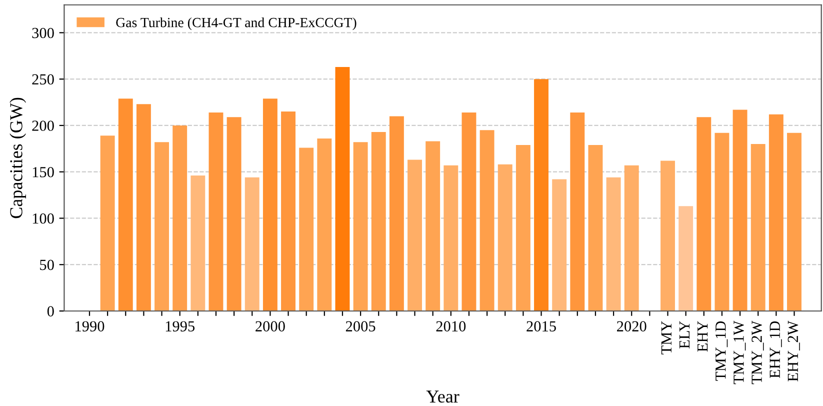 The width and height of the screenshot is (823, 406). What do you see at coordinates (776, 349) in the screenshot?
I see `x-tick-label: EHY_1D` at bounding box center [776, 349].